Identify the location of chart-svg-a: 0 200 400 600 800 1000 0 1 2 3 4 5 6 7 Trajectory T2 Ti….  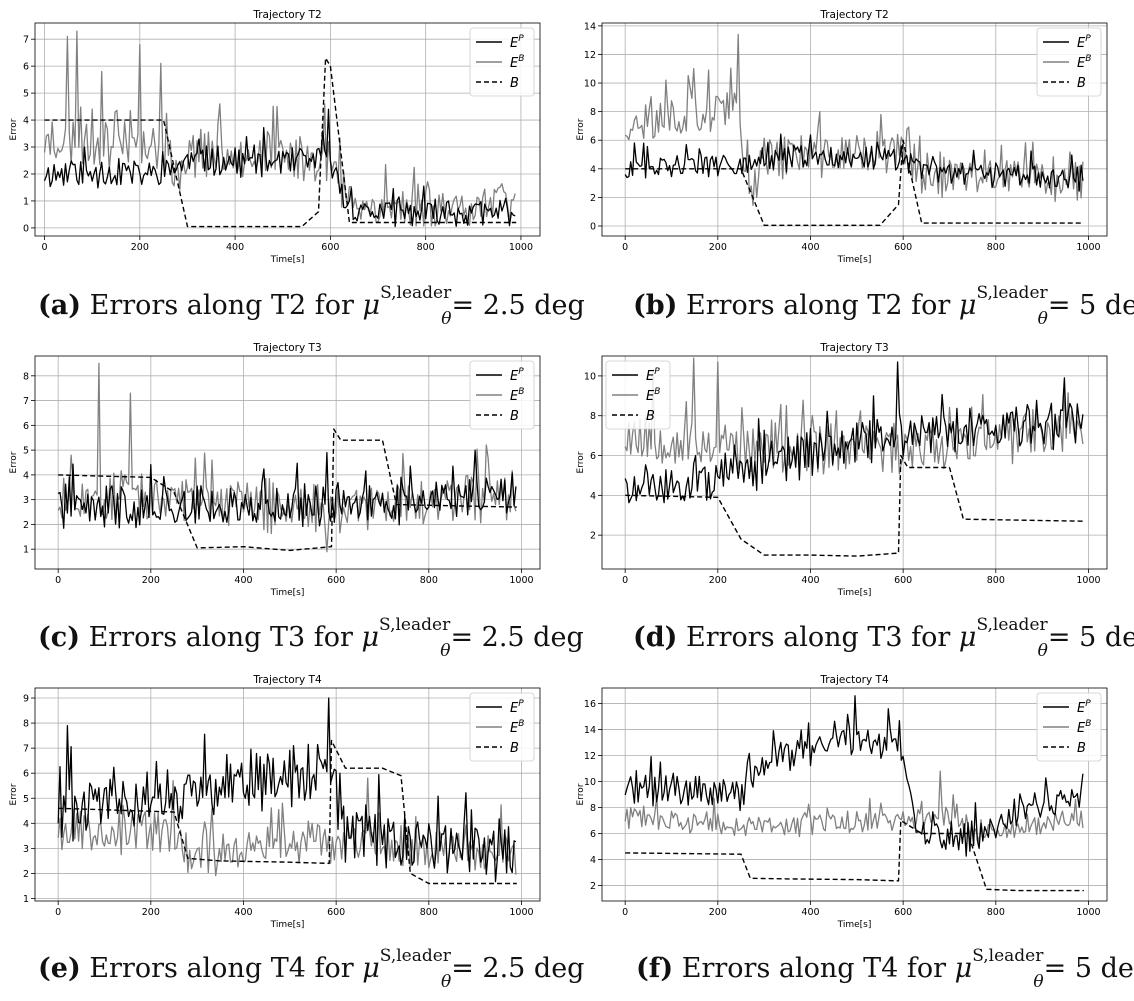
(275, 137).